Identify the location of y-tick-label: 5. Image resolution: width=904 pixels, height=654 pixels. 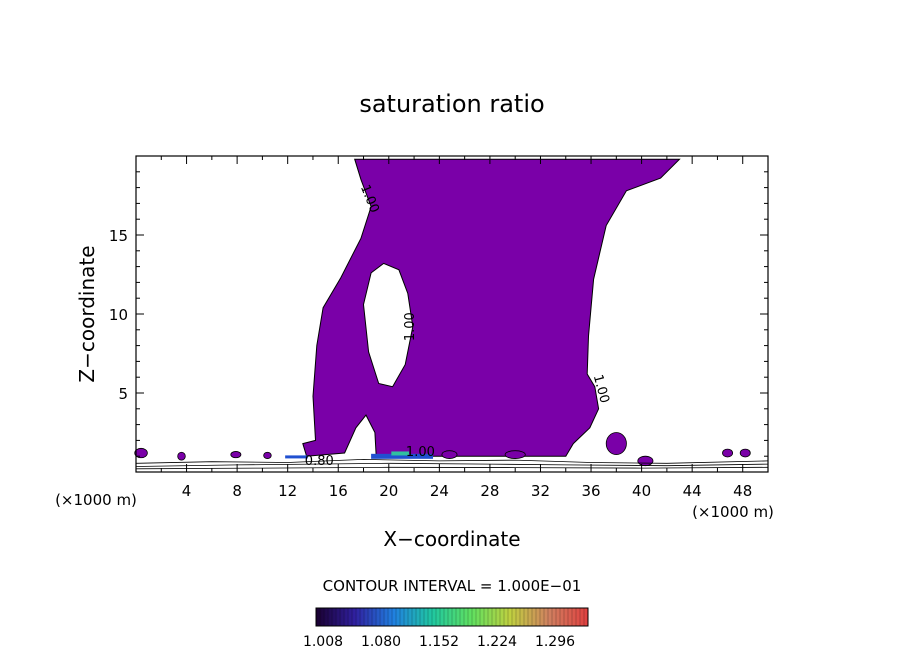
(123, 394).